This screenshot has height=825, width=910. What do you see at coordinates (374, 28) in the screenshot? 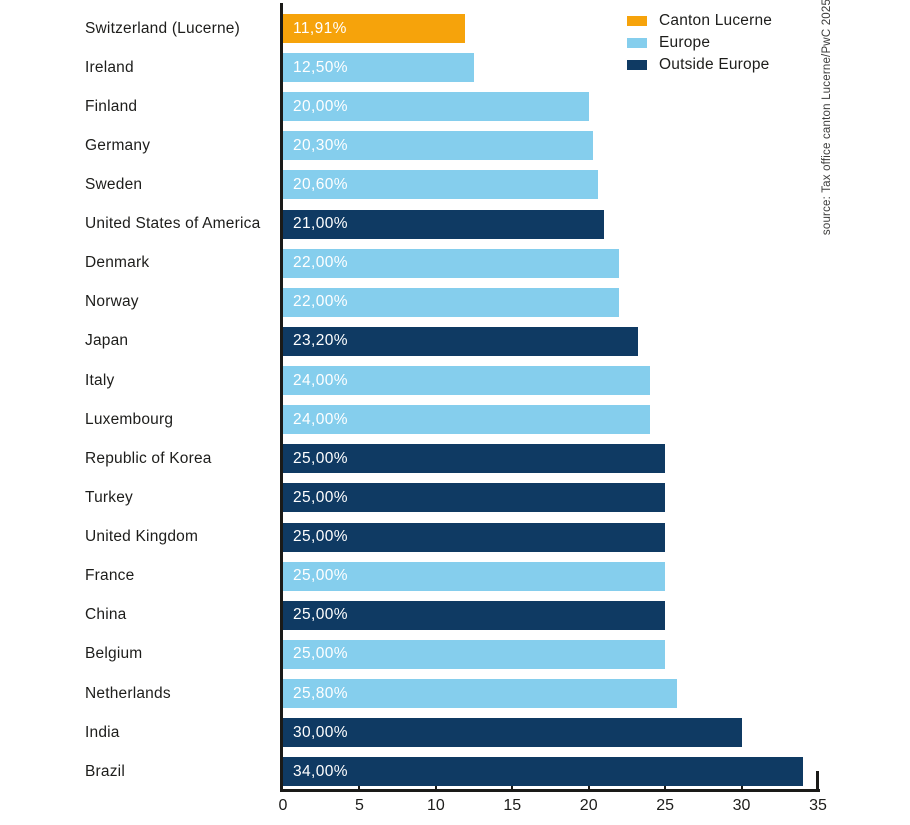
I see `tax-bar: 11,91%` at bounding box center [374, 28].